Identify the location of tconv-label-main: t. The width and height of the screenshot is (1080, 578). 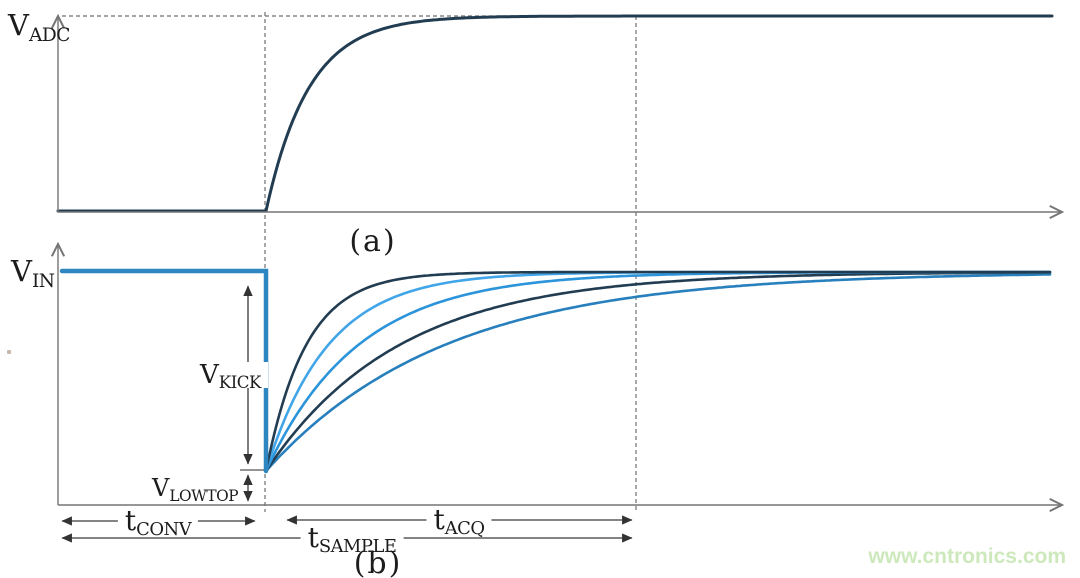
(130, 520).